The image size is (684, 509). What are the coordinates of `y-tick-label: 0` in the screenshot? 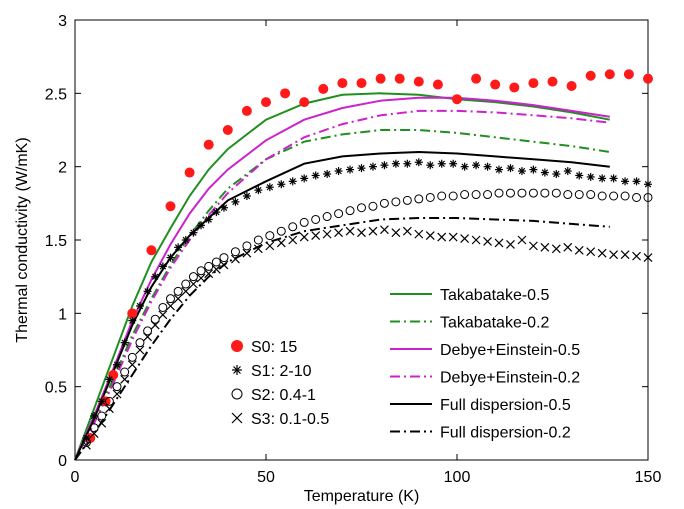 It's located at (62, 461).